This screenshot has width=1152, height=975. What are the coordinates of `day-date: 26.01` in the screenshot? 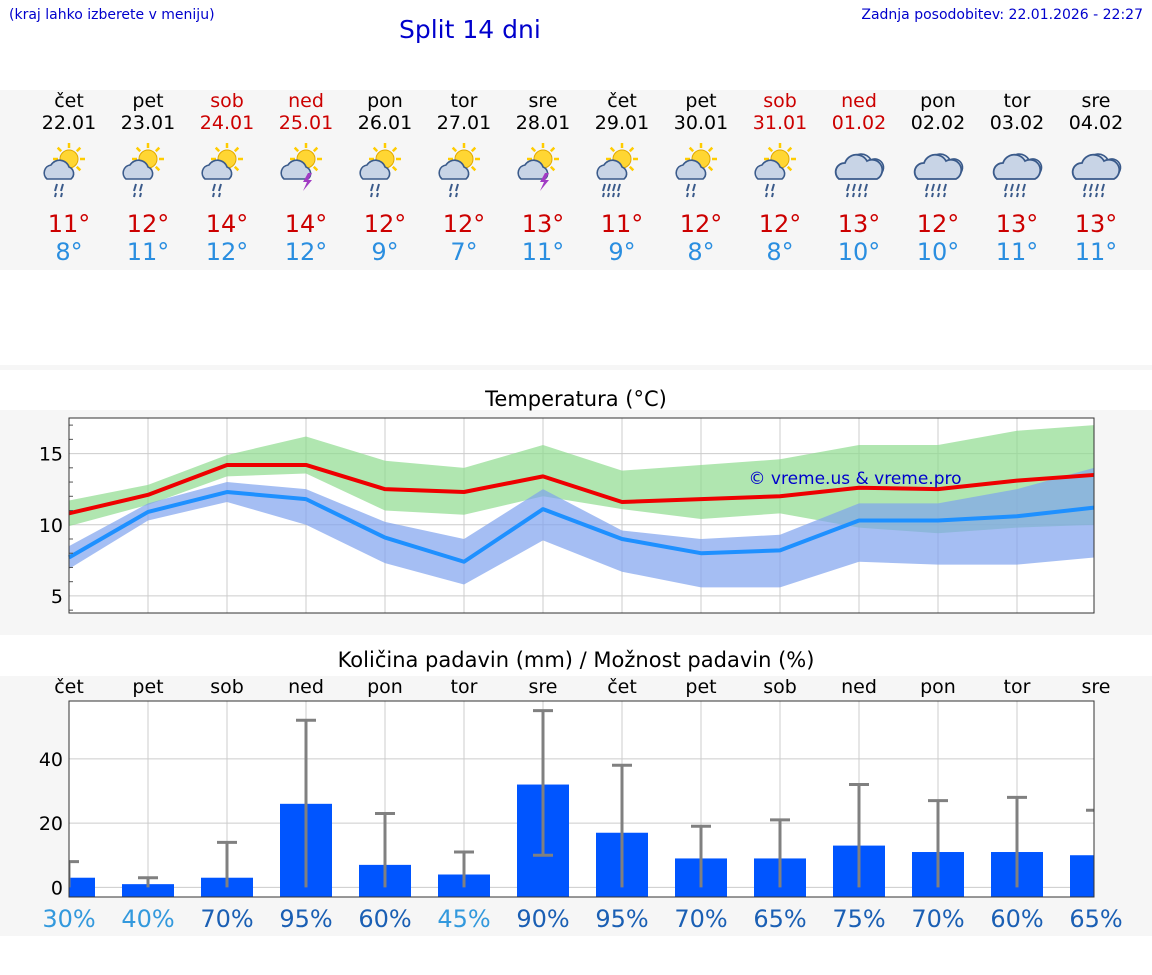 It's located at (385, 123).